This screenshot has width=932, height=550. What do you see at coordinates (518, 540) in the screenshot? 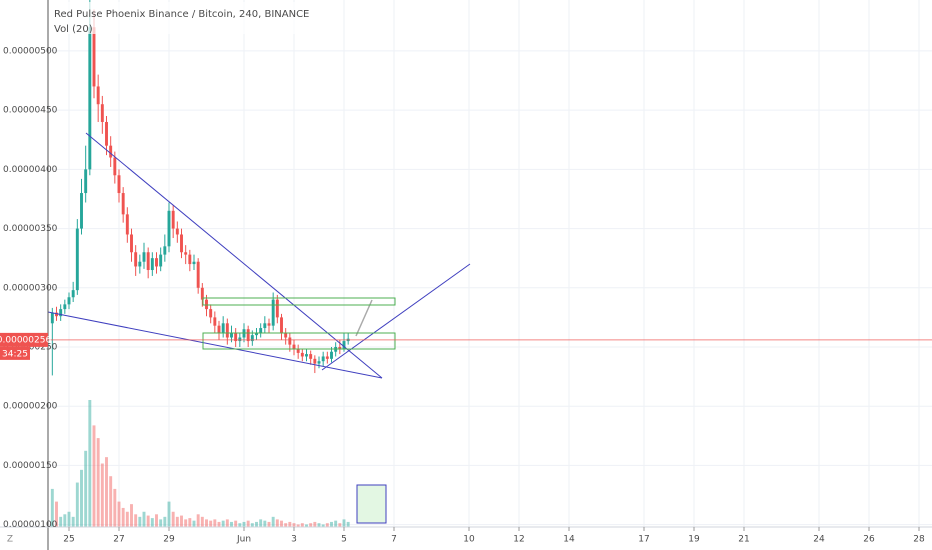
I see `x-tick-label: 12` at bounding box center [518, 540].